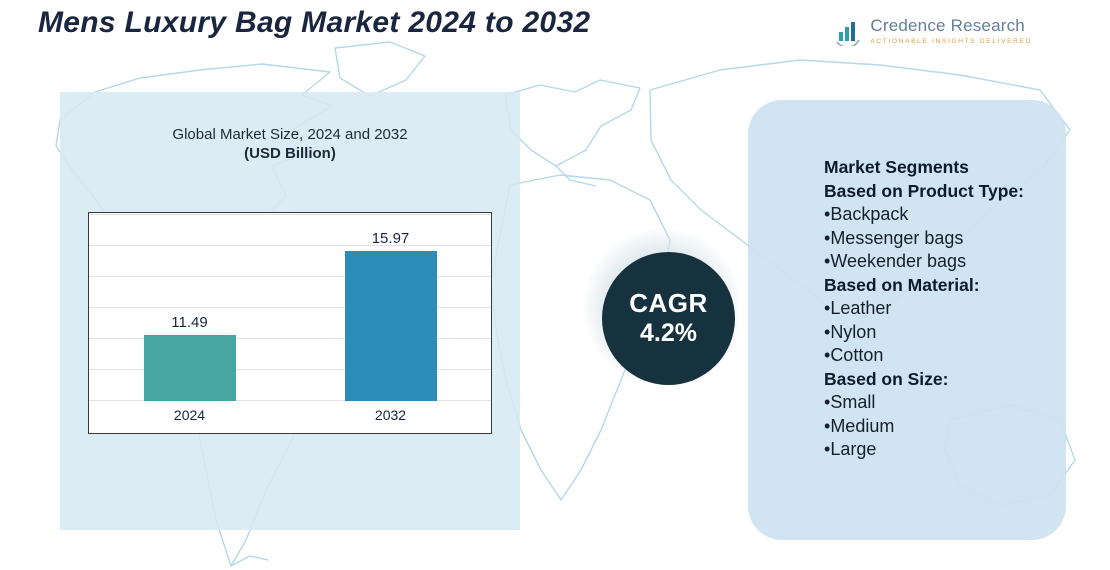  I want to click on category-label-2024: 2024, so click(189, 415).